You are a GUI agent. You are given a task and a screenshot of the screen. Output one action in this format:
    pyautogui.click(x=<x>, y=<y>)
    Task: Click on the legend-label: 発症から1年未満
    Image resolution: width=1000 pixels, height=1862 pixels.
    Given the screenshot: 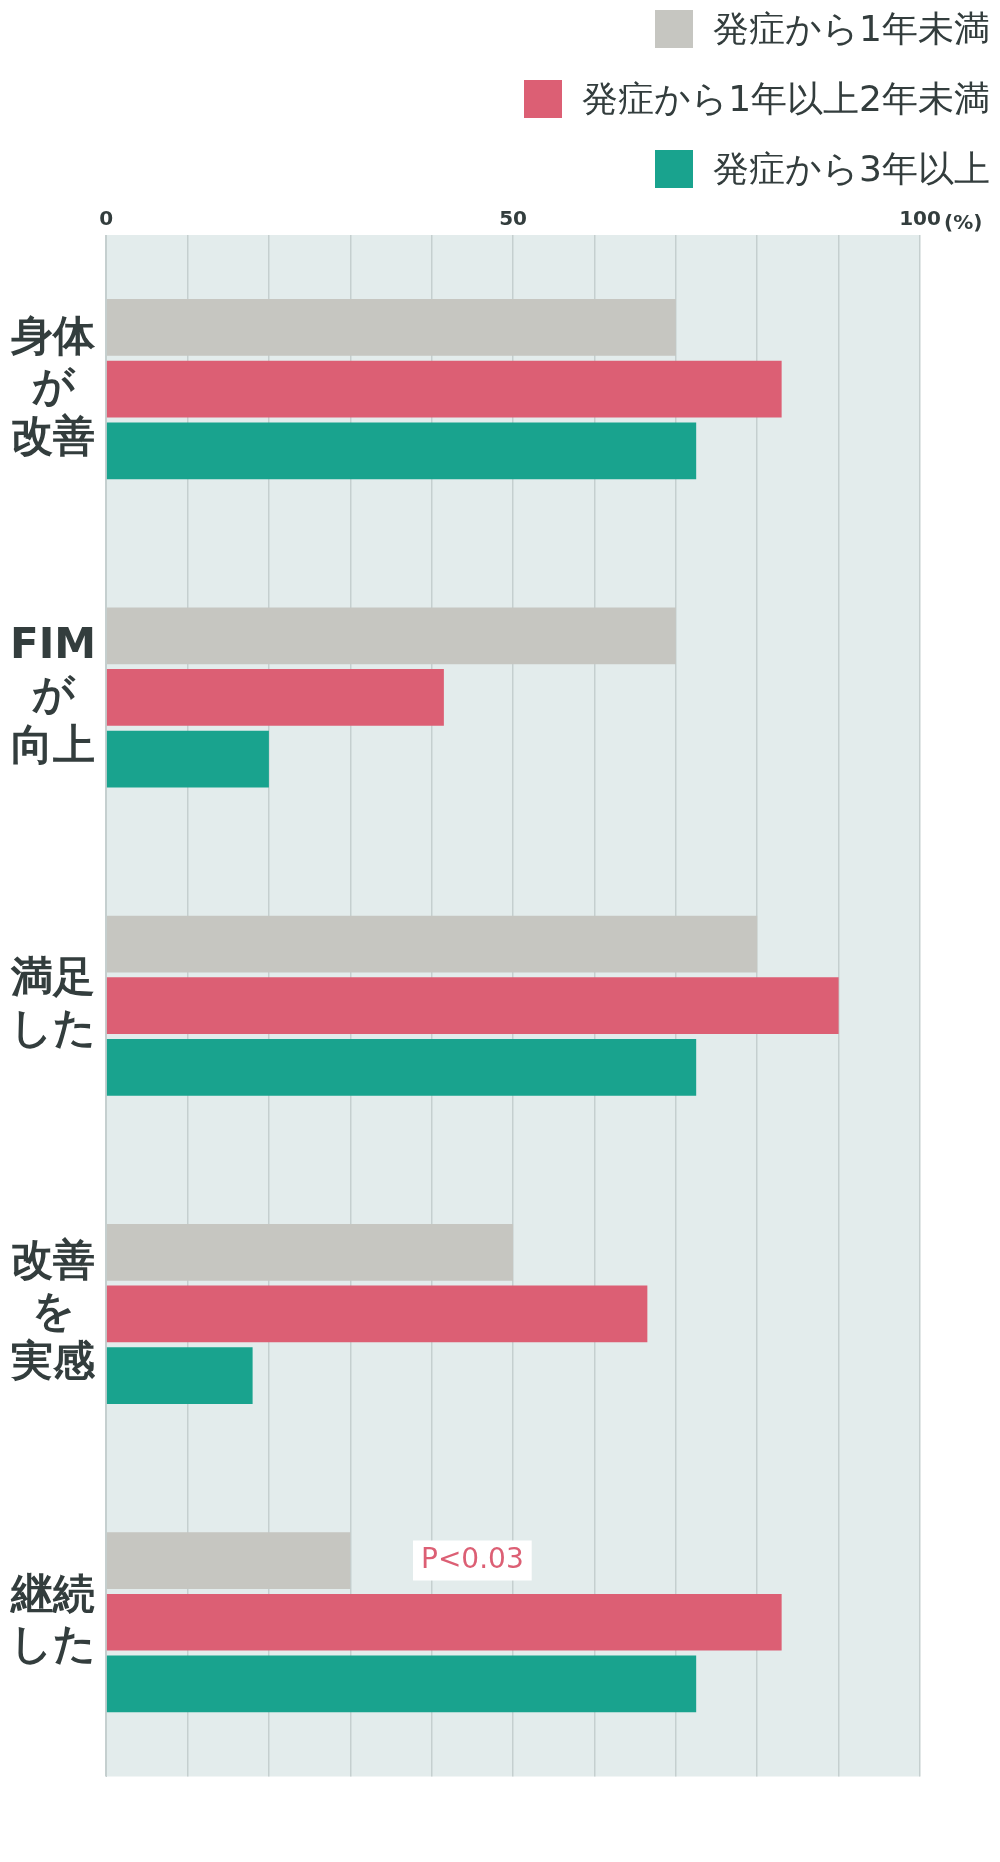 What is the action you would take?
    pyautogui.click(x=851, y=28)
    